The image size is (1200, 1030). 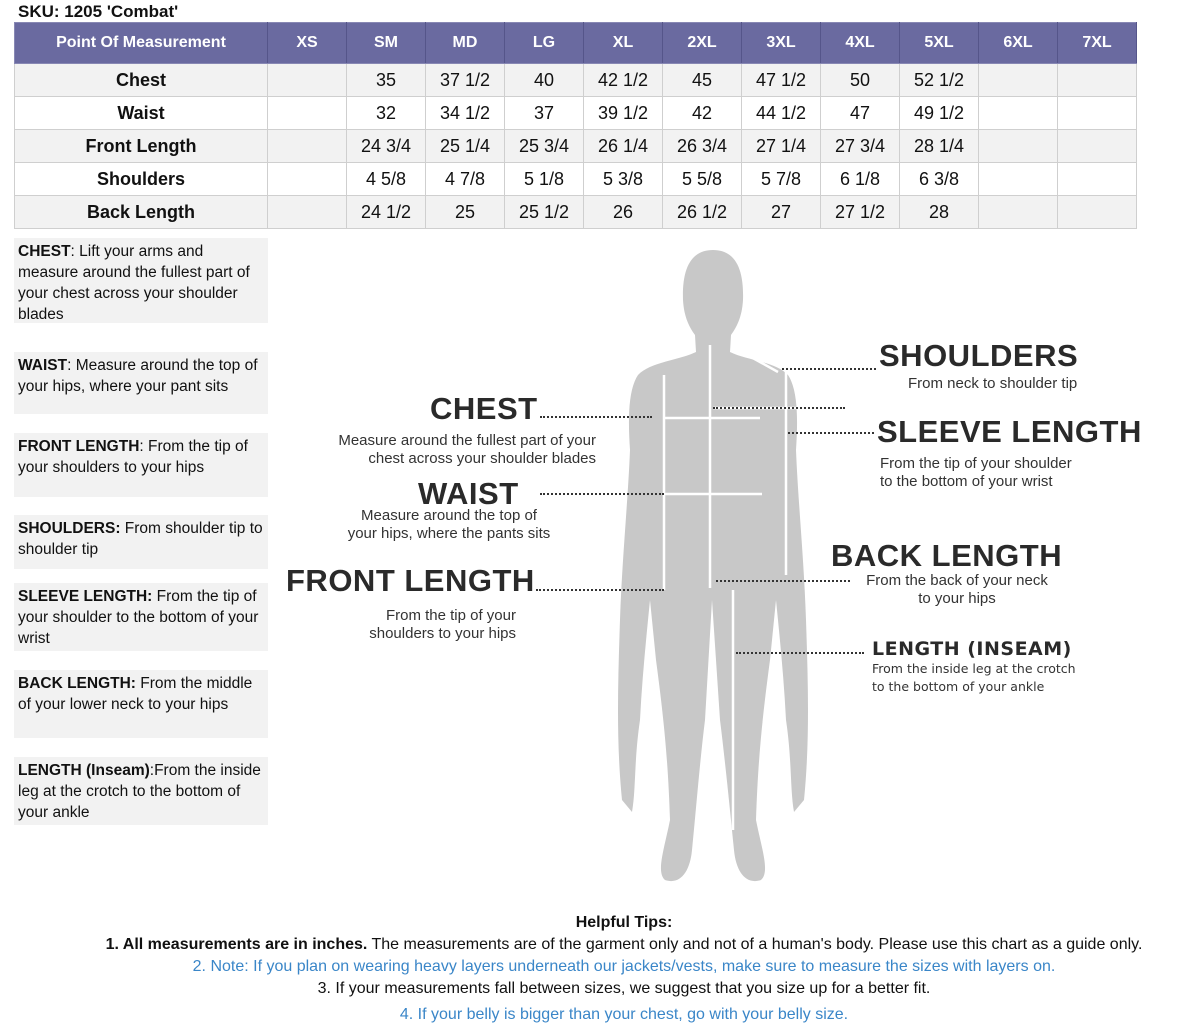 I want to click on back-length-leader, so click(x=783, y=581).